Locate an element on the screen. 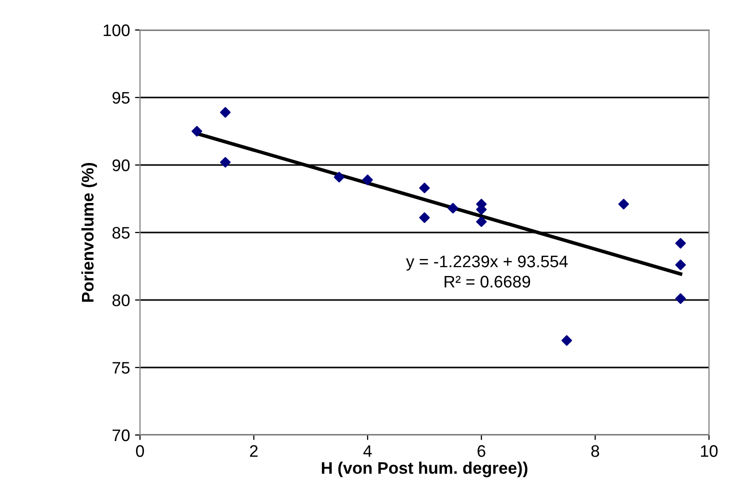 The width and height of the screenshot is (747, 494). y-tick-label: 100 is located at coordinates (117, 30).